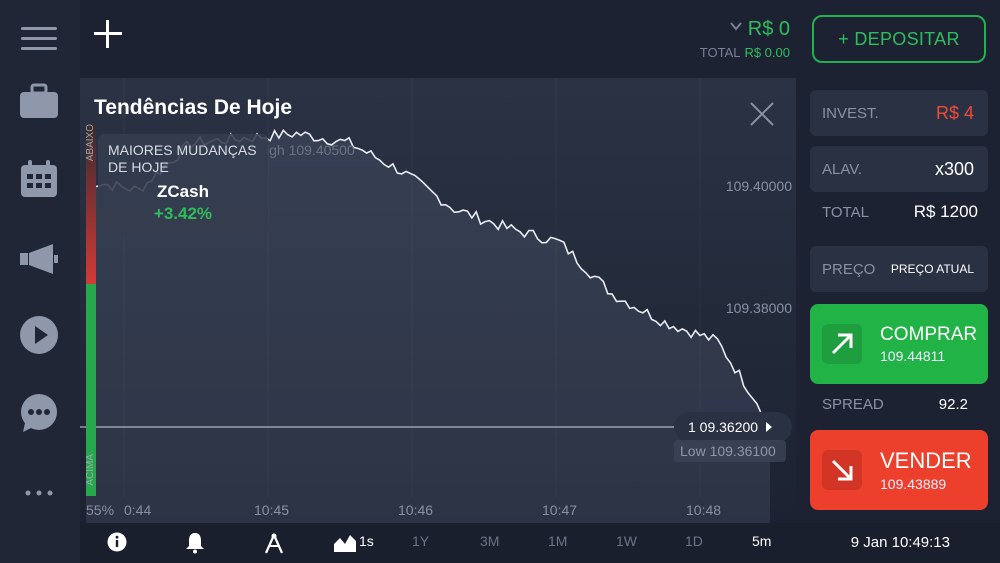 The image size is (1000, 563). Describe the element at coordinates (39, 493) in the screenshot. I see `more-icon` at that location.